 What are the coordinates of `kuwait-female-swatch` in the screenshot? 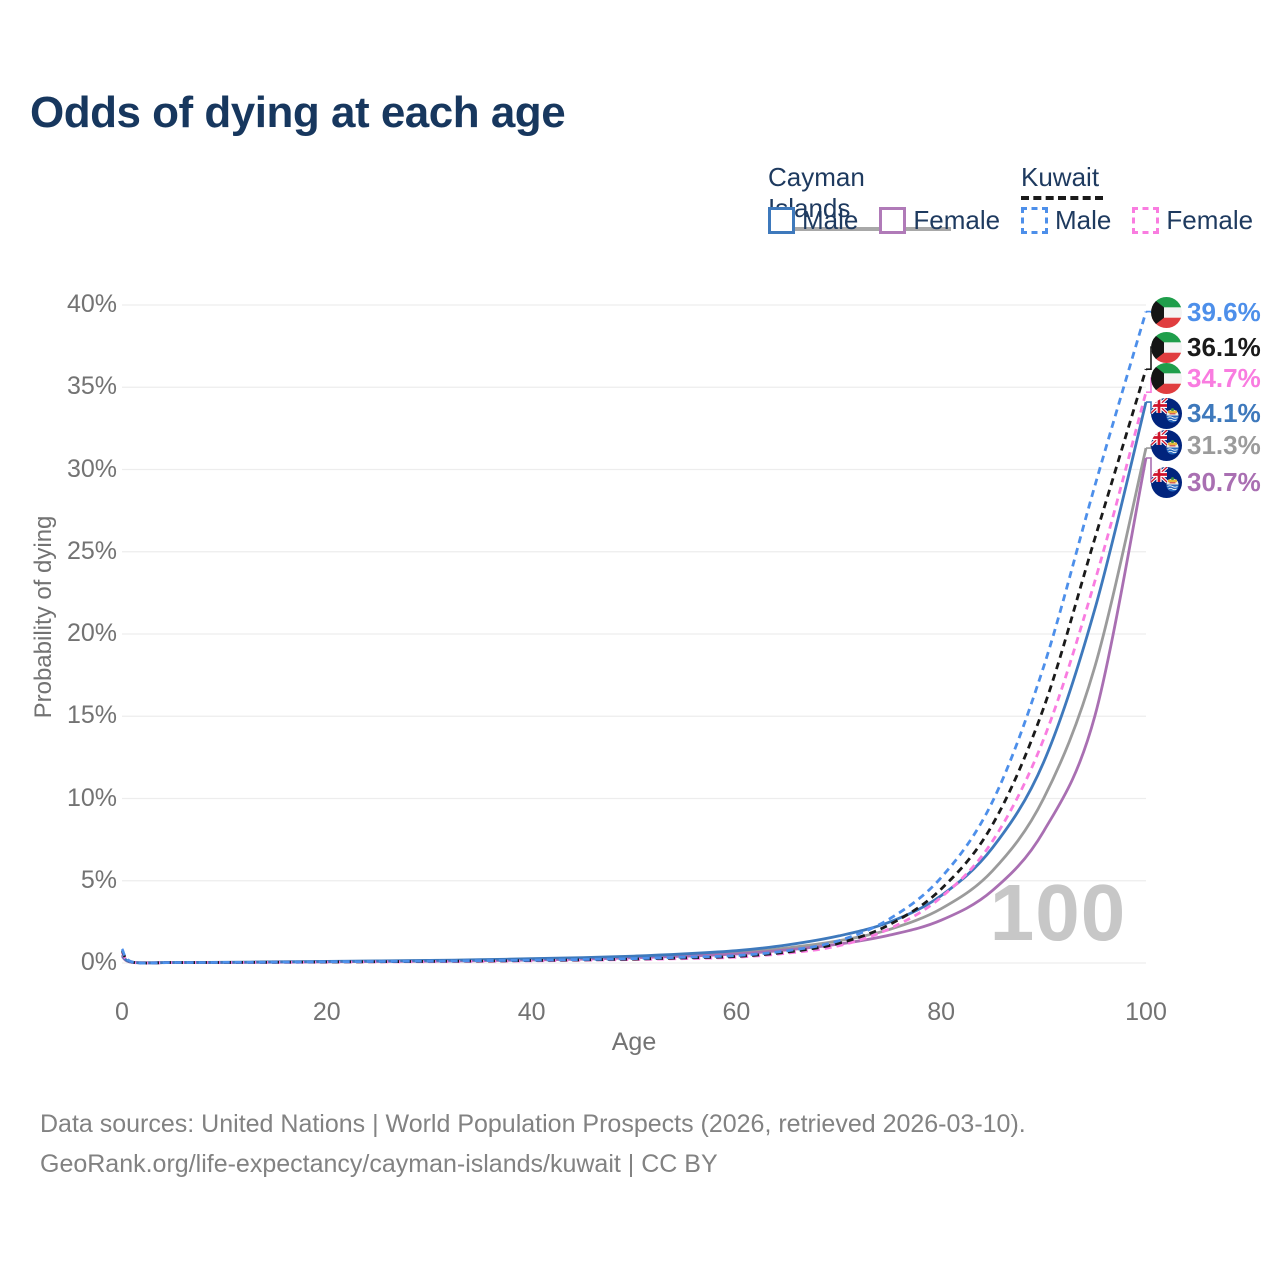 It's located at (1146, 220).